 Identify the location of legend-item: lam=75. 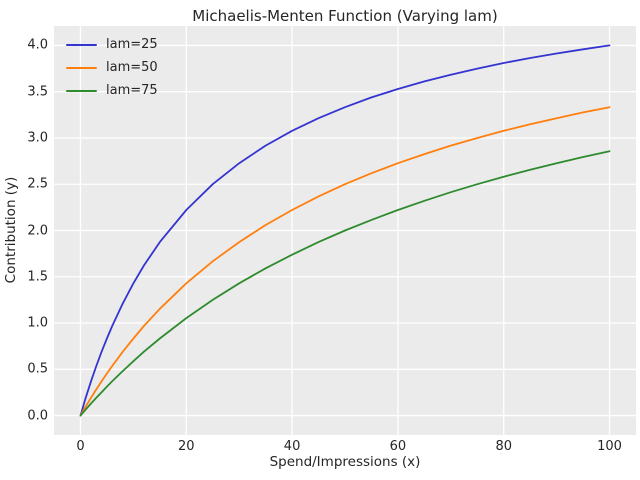
(112, 90).